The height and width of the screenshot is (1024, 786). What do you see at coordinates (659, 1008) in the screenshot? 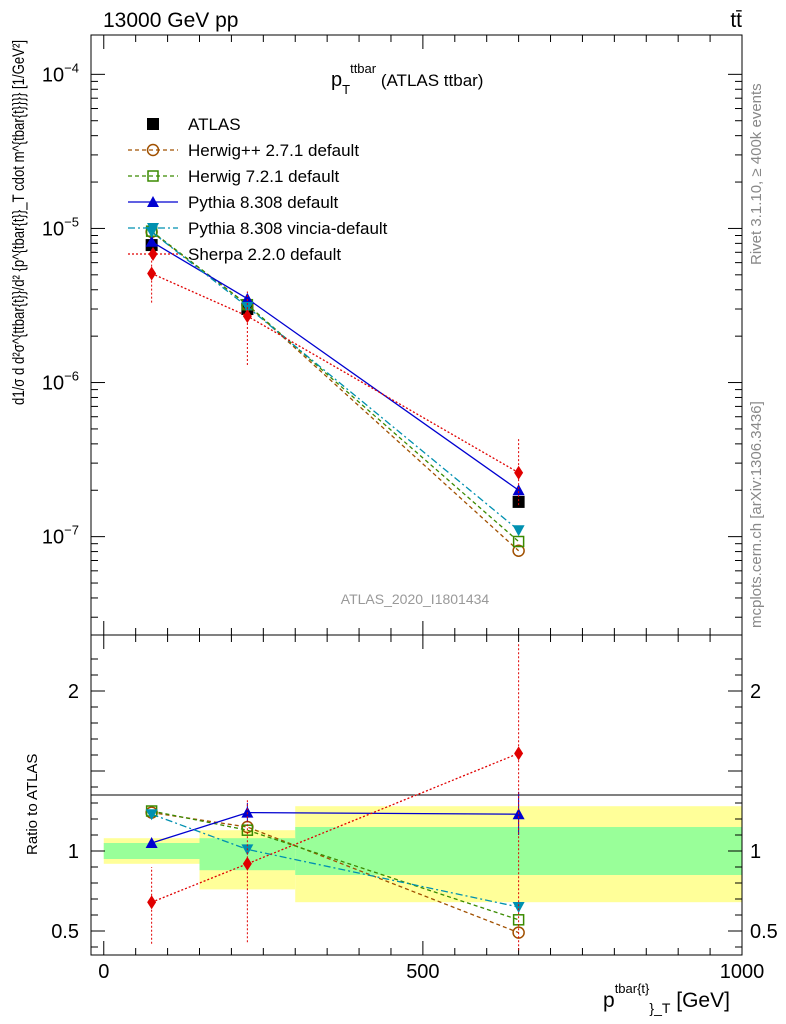
I see `xlabel-sub: }_T` at bounding box center [659, 1008].